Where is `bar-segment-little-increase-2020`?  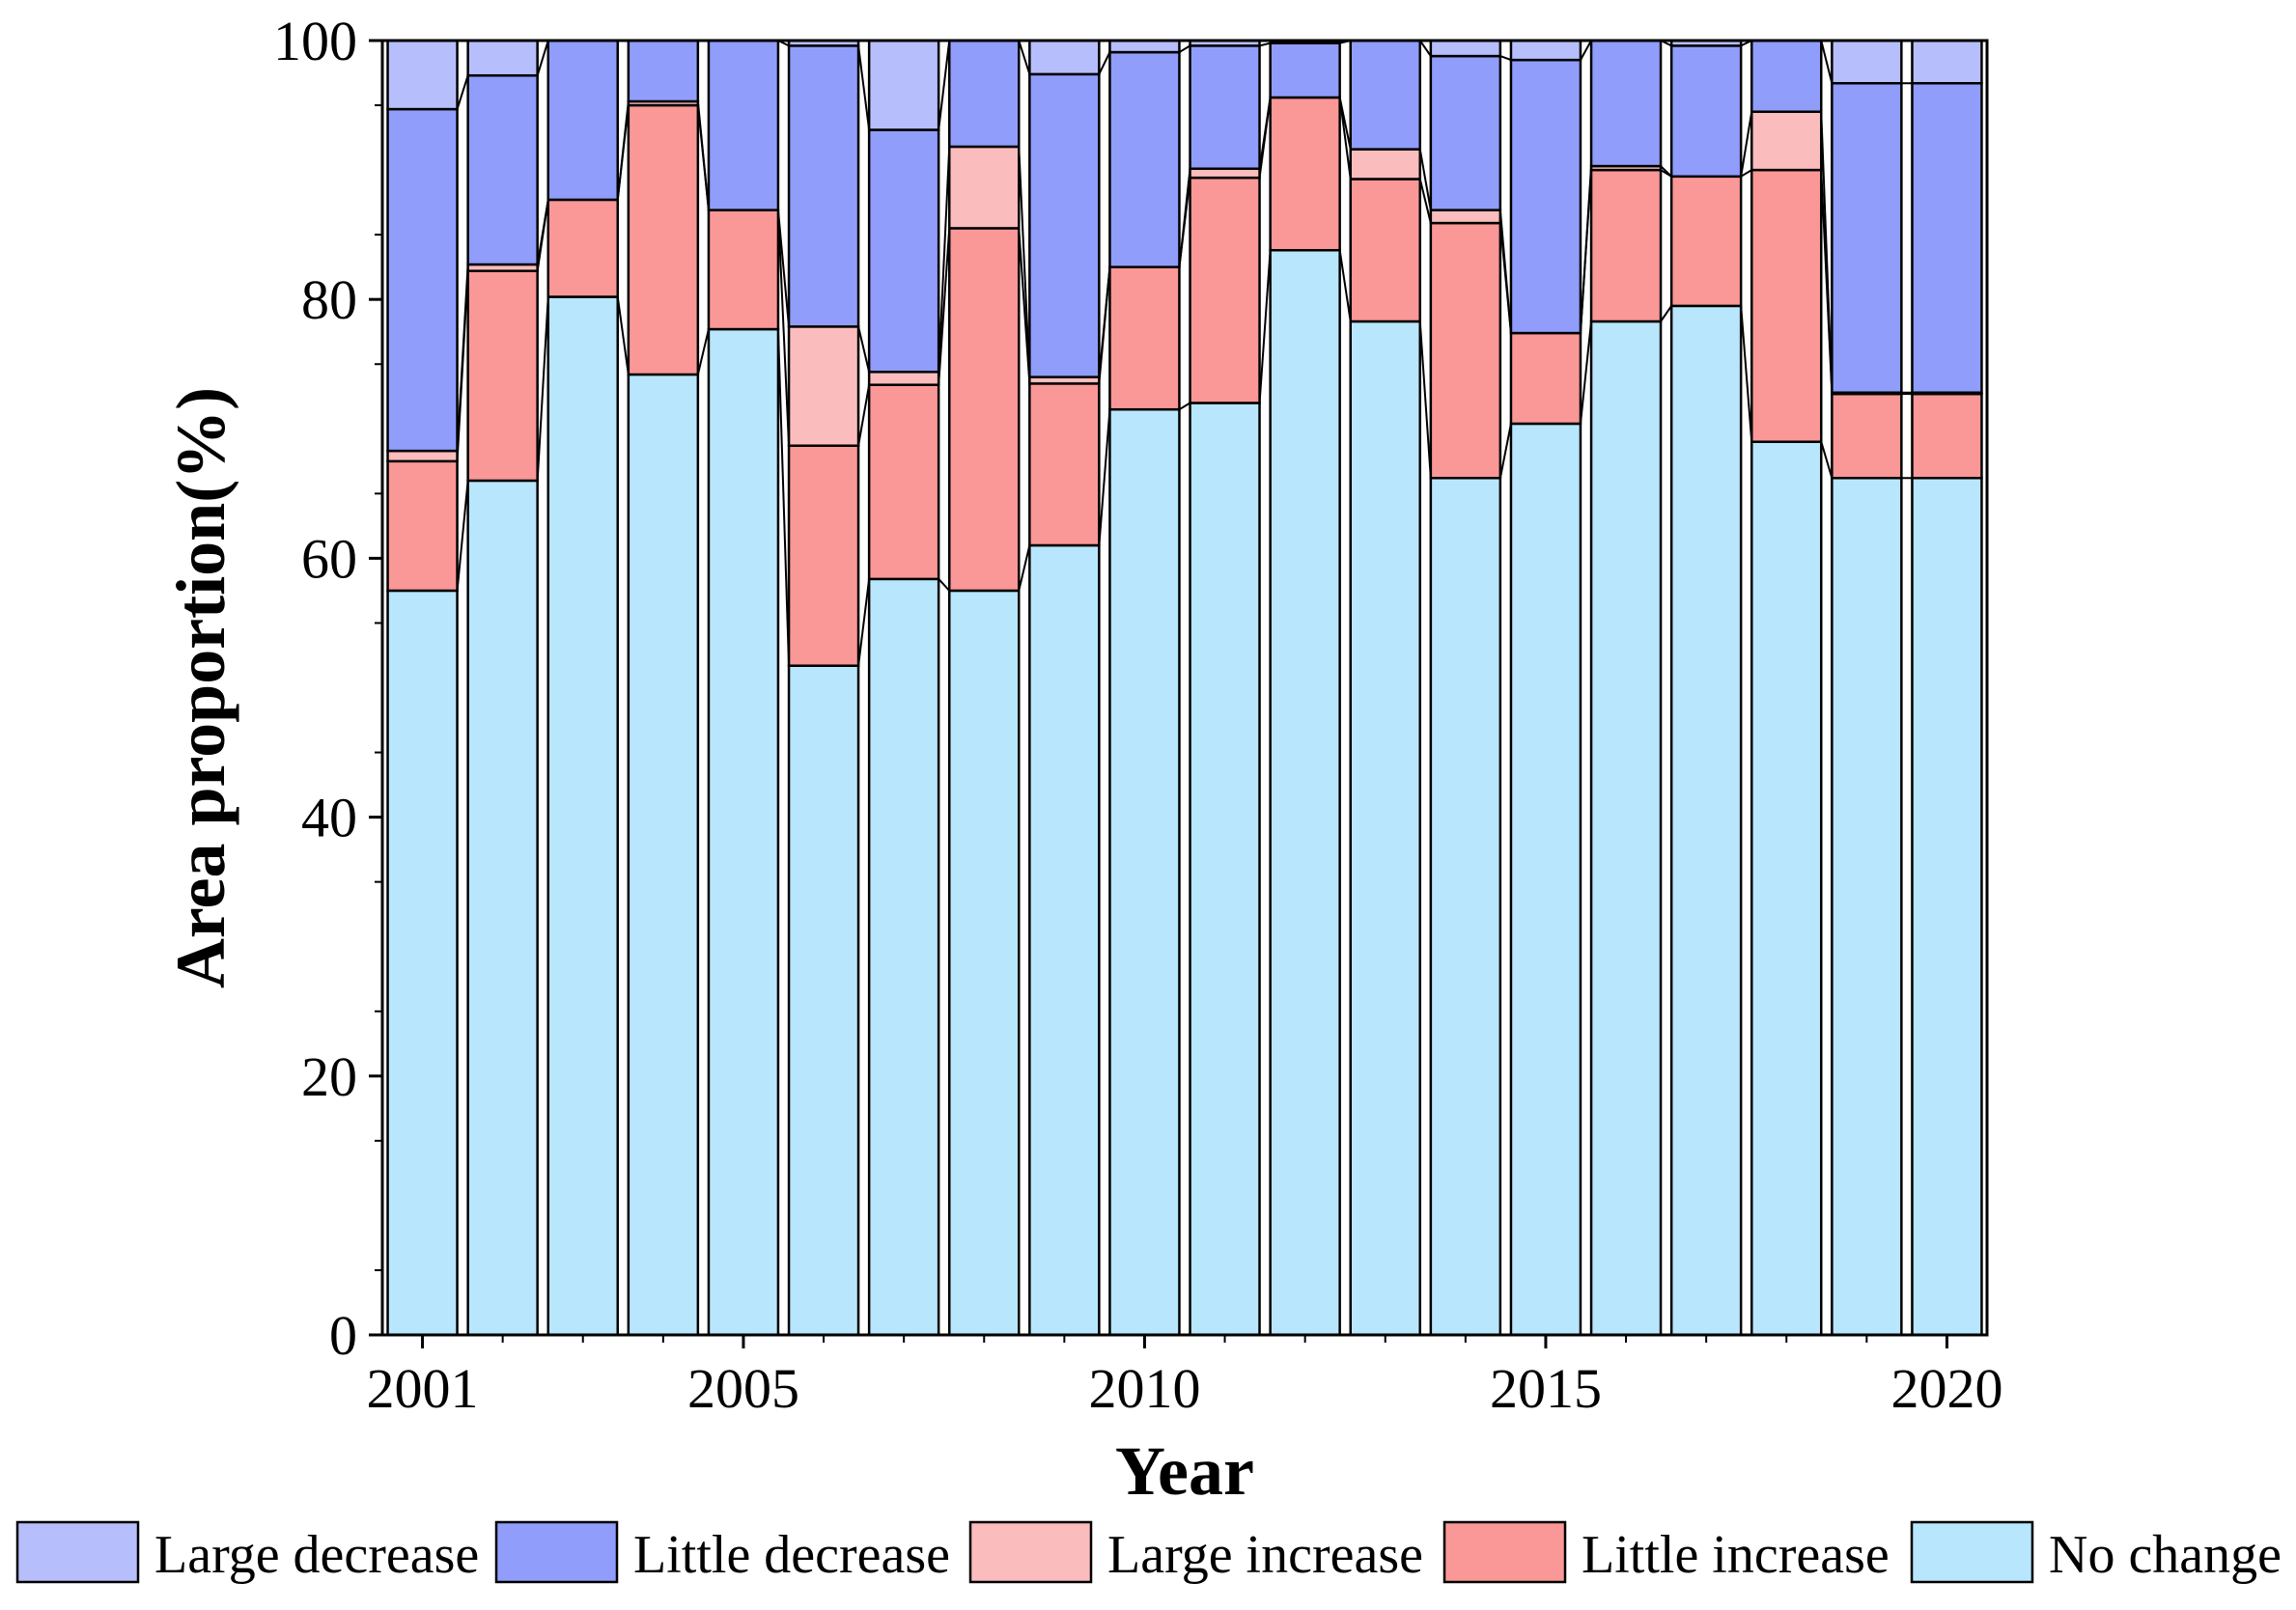
bar-segment-little-increase-2020 is located at coordinates (1947, 436).